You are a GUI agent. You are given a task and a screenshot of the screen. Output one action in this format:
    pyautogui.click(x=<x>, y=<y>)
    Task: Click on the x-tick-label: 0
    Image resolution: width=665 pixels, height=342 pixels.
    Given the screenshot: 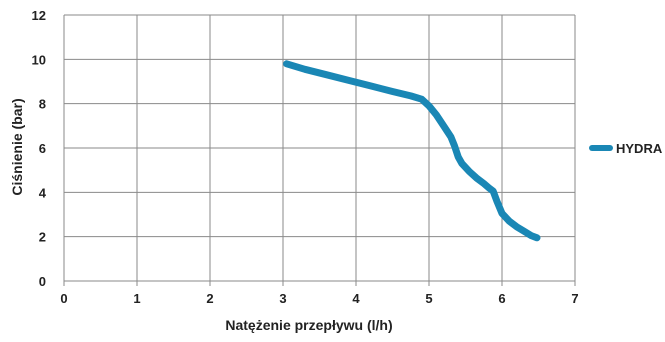 What is the action you would take?
    pyautogui.click(x=63, y=298)
    